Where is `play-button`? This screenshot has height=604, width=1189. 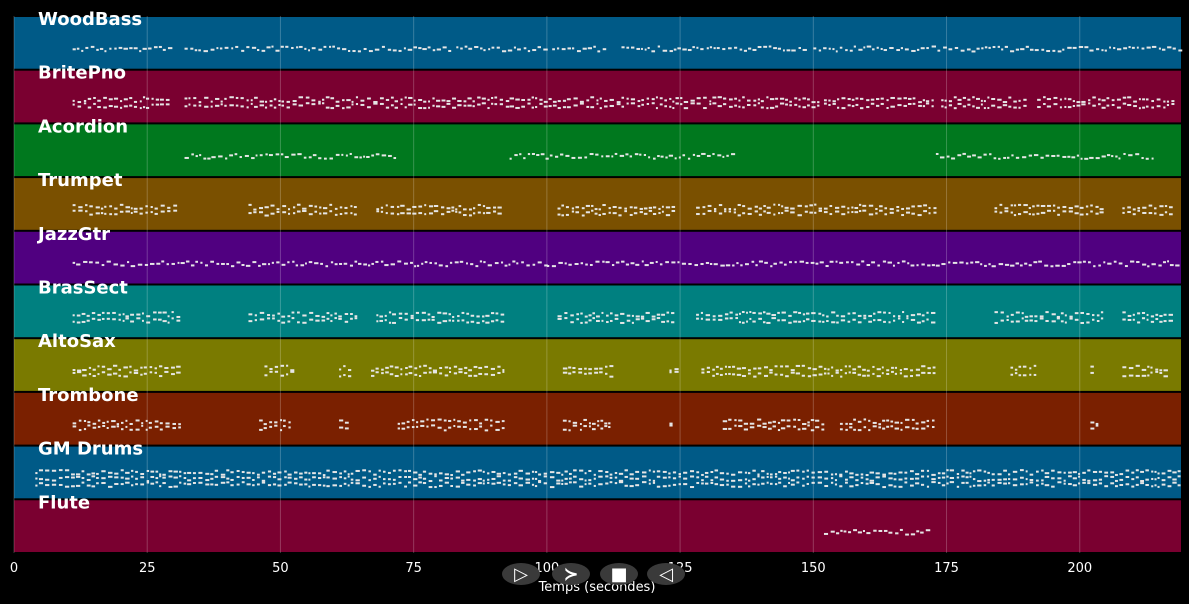
play-button is located at coordinates (521, 574).